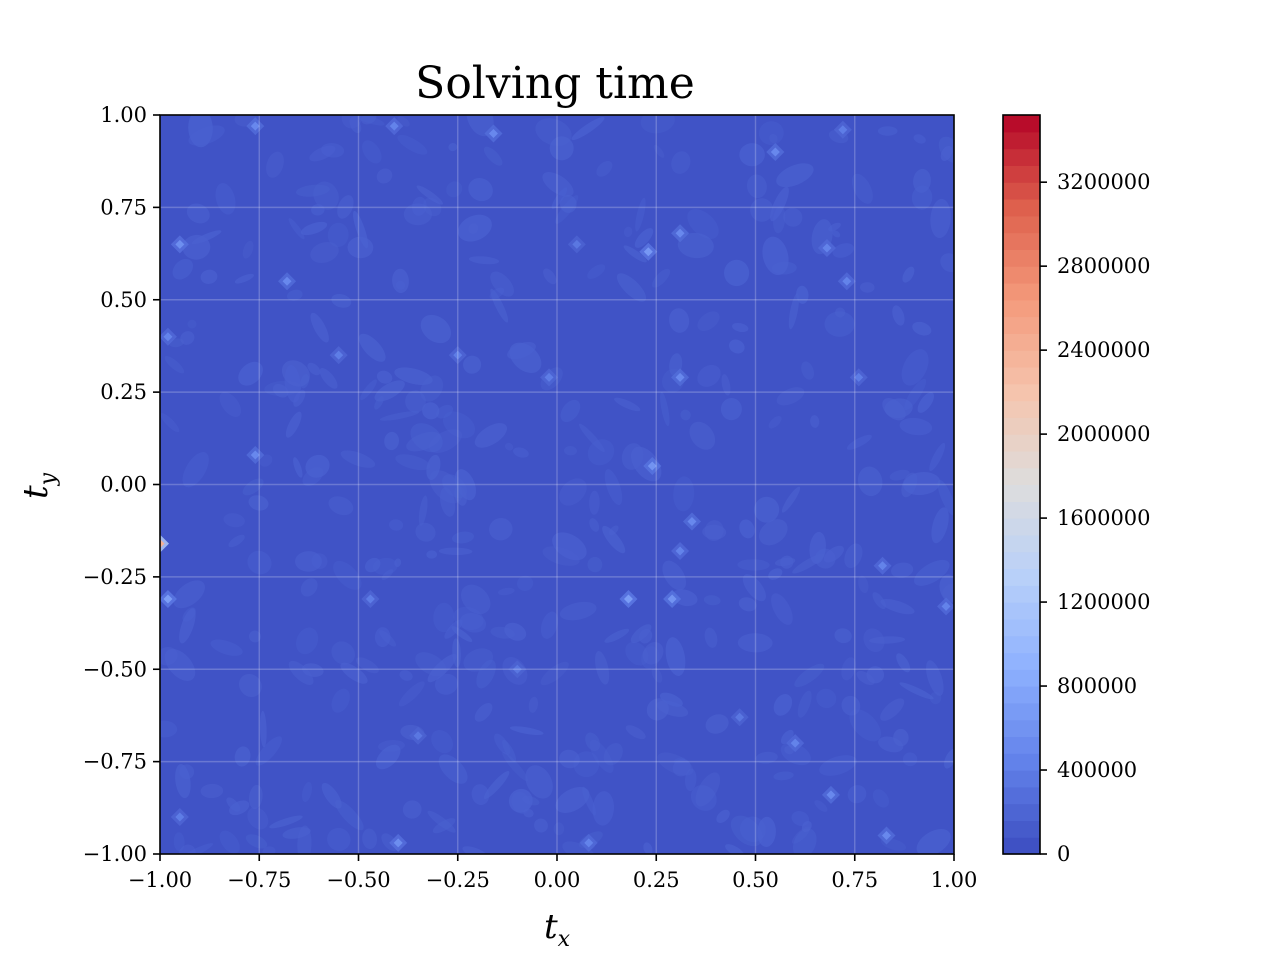 The image size is (1280, 960). I want to click on x-axis: −1.00 −0.75 −0.50 −0.25 0.00 0.25 0.50 0.75 1.00, so click(552, 873).